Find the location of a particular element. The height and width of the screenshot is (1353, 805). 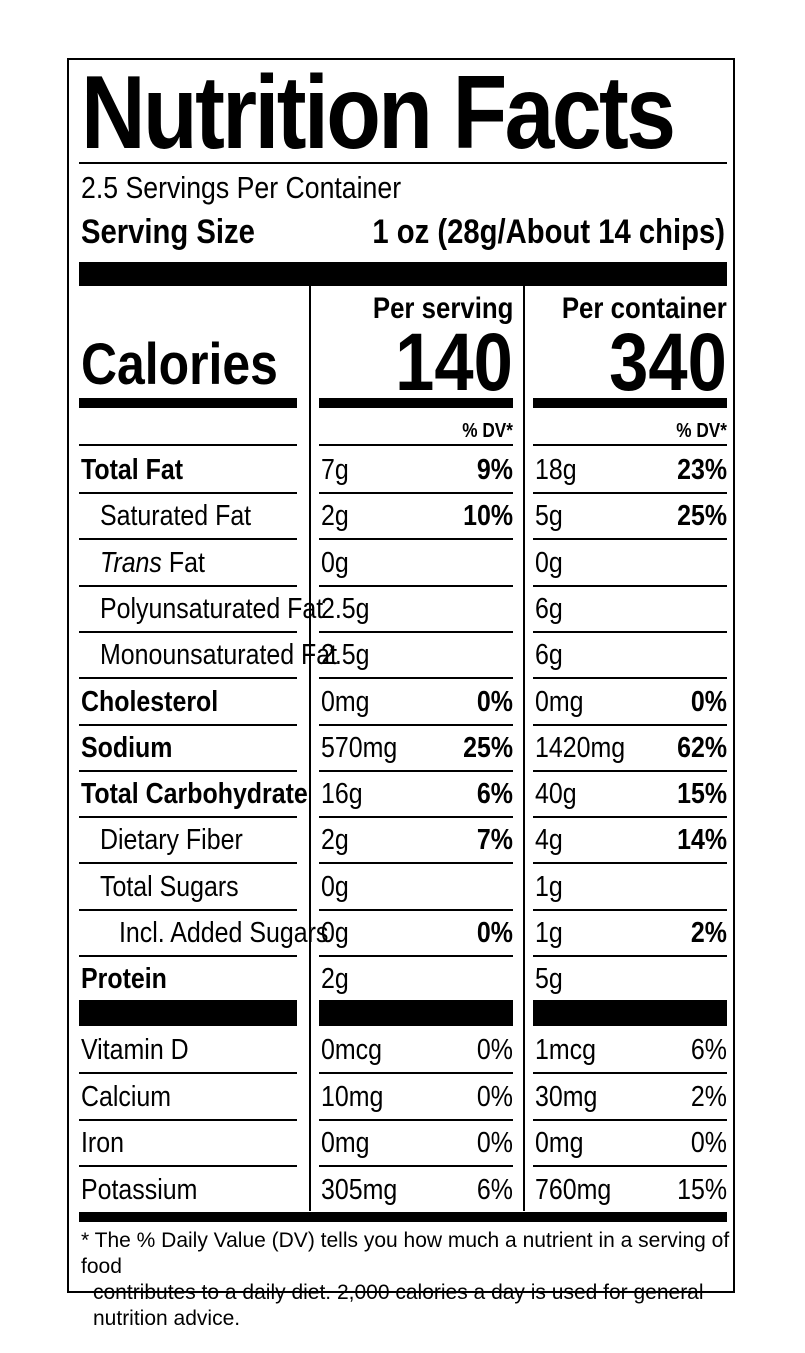

nutrient-row: Total Carbohydrate 16g 6% 40g 15% is located at coordinates (403, 795).